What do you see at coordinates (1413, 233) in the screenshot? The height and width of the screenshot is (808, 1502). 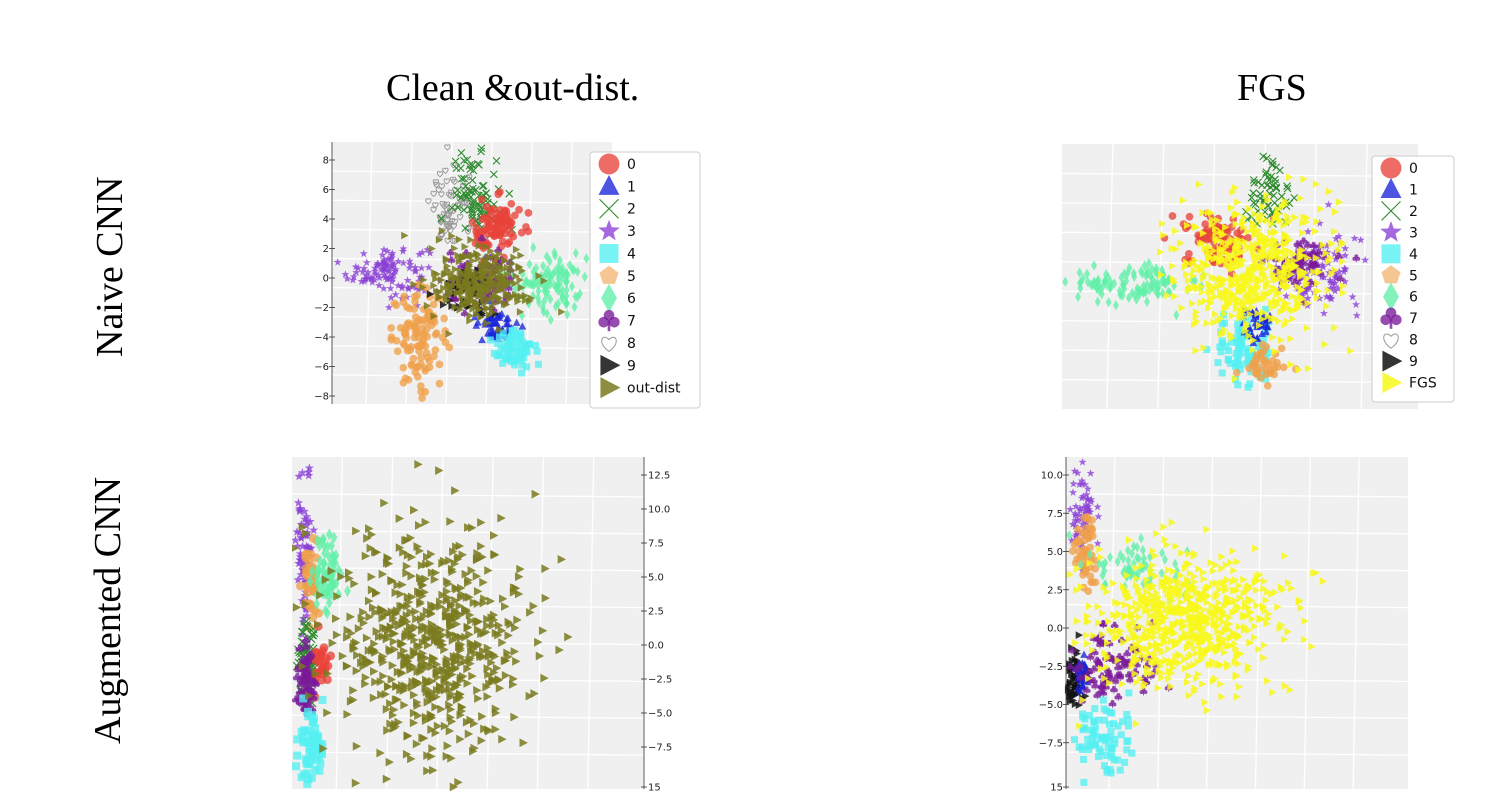 I see `legend-label: 3` at bounding box center [1413, 233].